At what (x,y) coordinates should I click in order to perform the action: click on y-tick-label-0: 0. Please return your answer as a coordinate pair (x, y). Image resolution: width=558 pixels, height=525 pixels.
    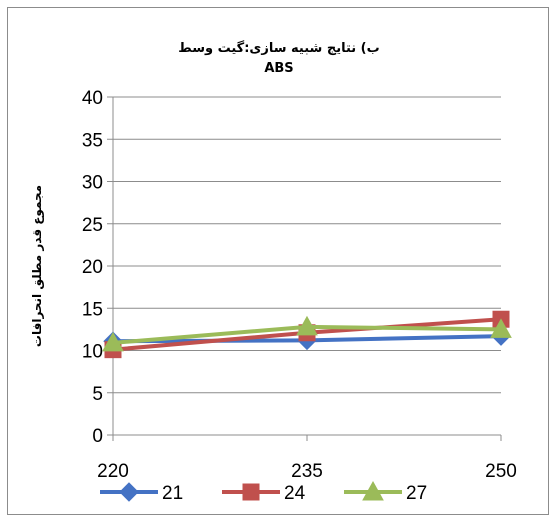
    Looking at the image, I should click on (97, 436).